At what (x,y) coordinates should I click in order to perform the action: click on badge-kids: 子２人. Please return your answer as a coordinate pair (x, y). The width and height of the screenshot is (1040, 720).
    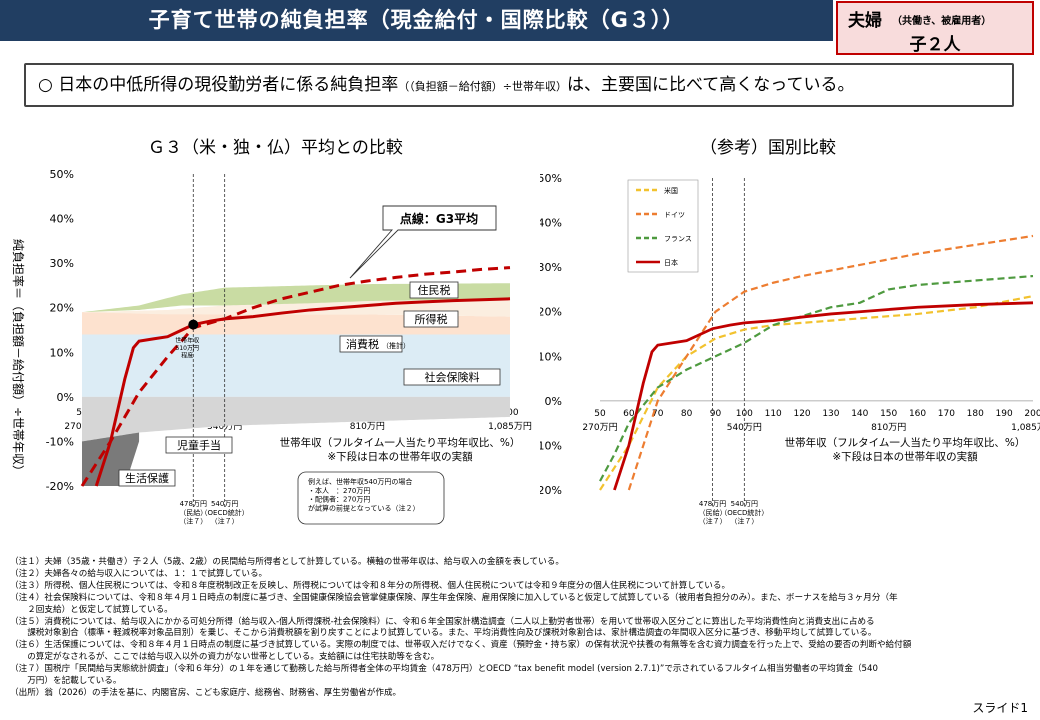
    Looking at the image, I should click on (935, 45).